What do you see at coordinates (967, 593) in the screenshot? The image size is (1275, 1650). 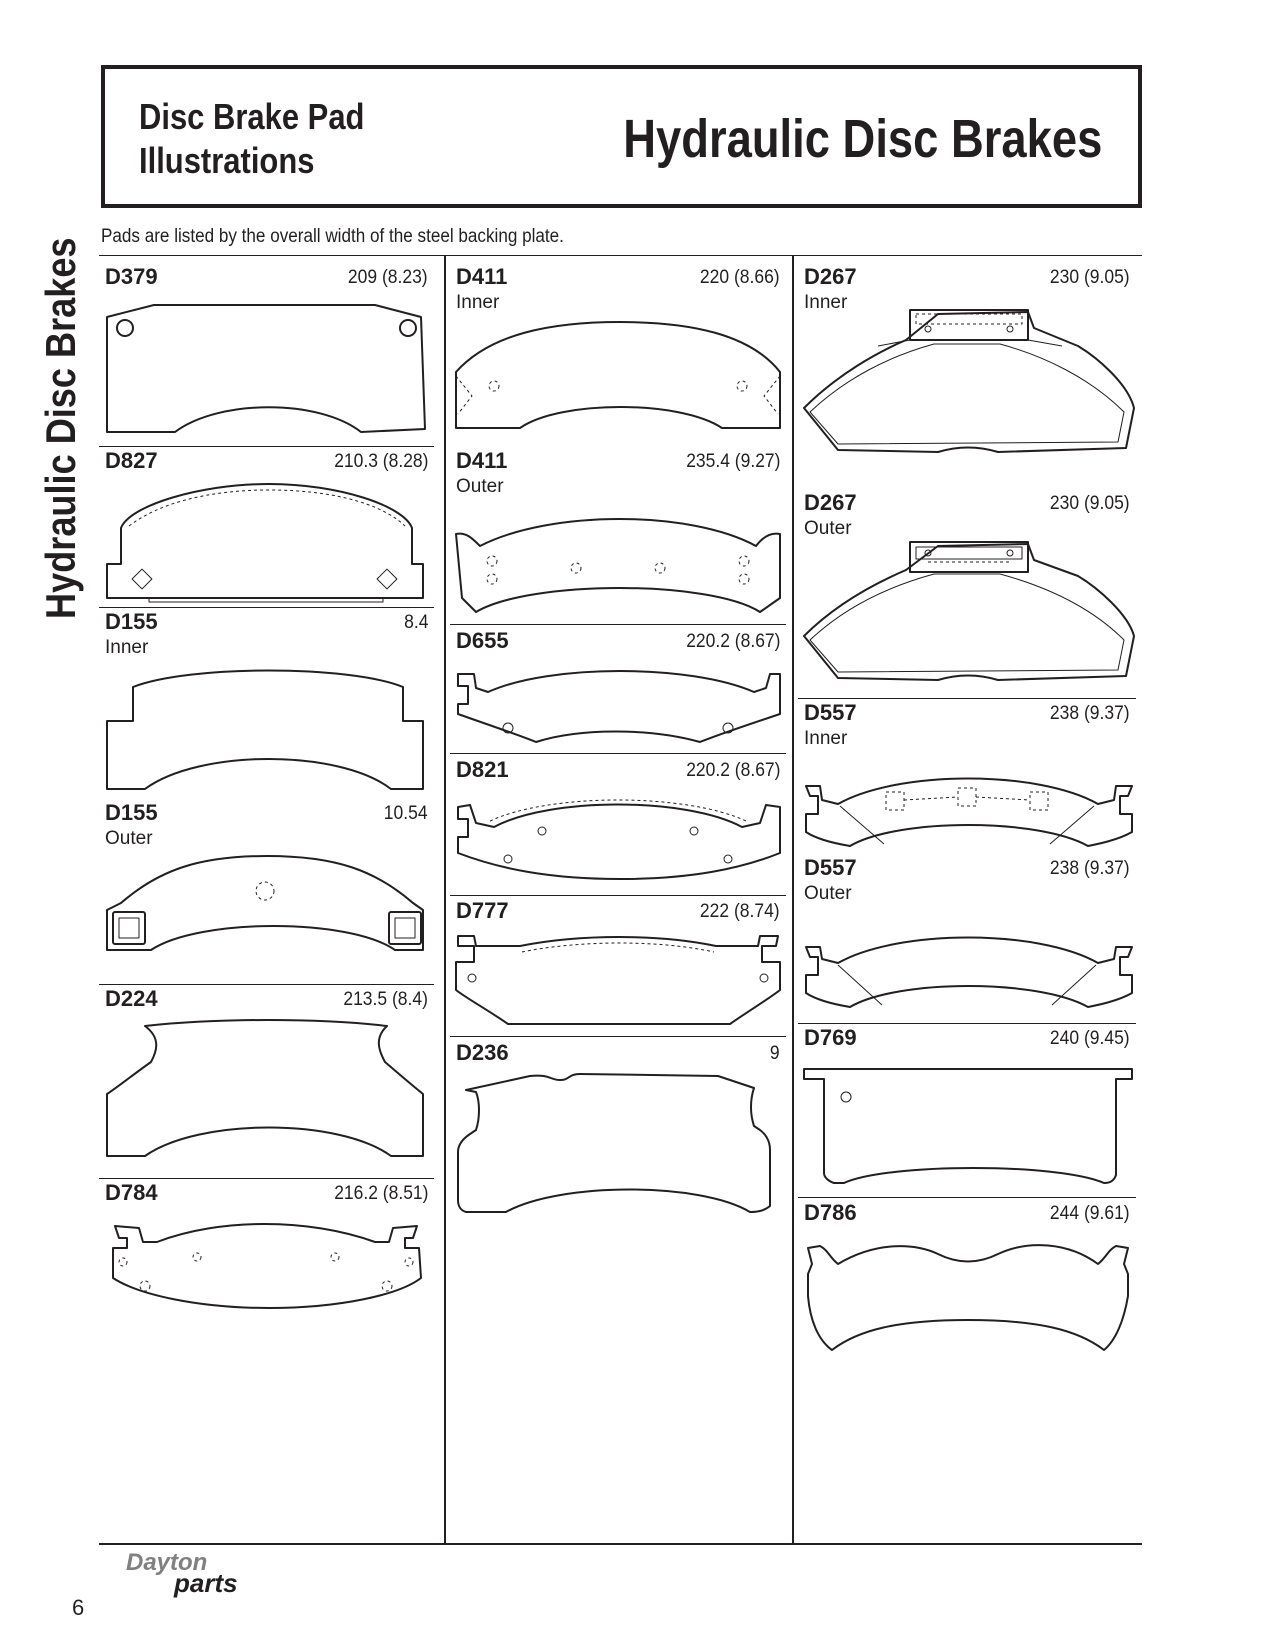 I see `pad-entry: D267 230 (9.05) Outer` at bounding box center [967, 593].